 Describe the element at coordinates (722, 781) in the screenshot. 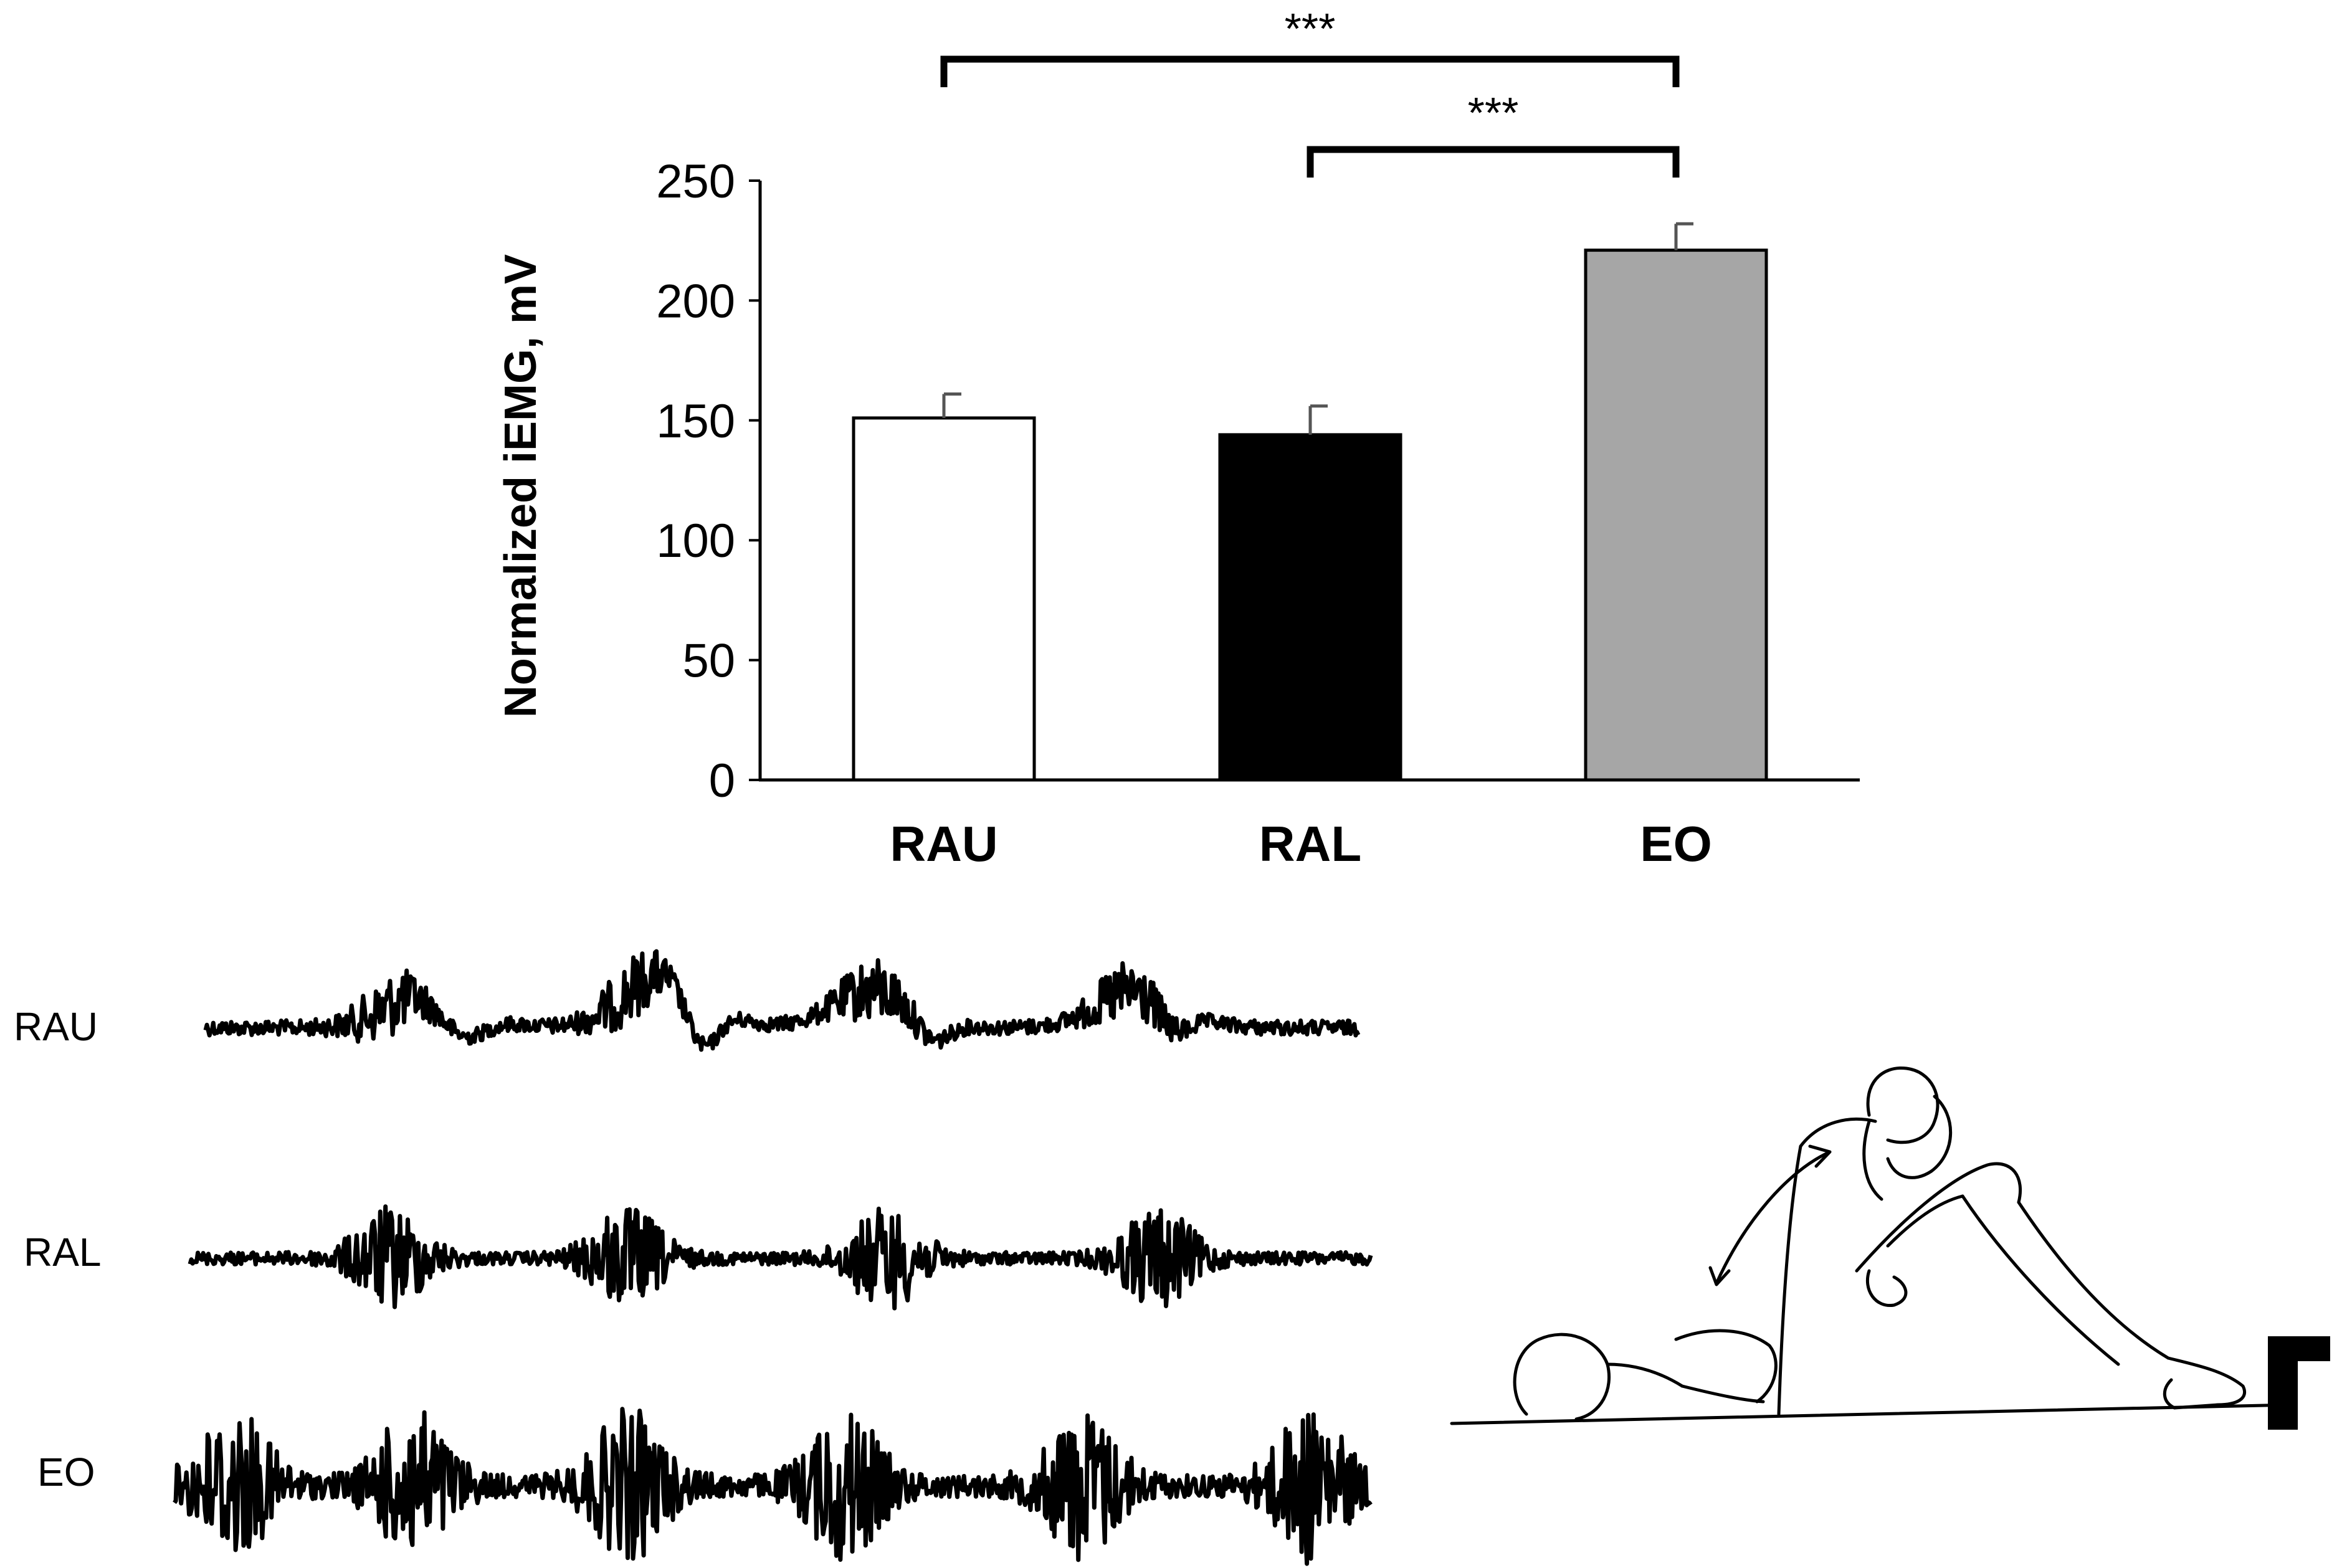

I see `y-tick-label: 0` at that location.